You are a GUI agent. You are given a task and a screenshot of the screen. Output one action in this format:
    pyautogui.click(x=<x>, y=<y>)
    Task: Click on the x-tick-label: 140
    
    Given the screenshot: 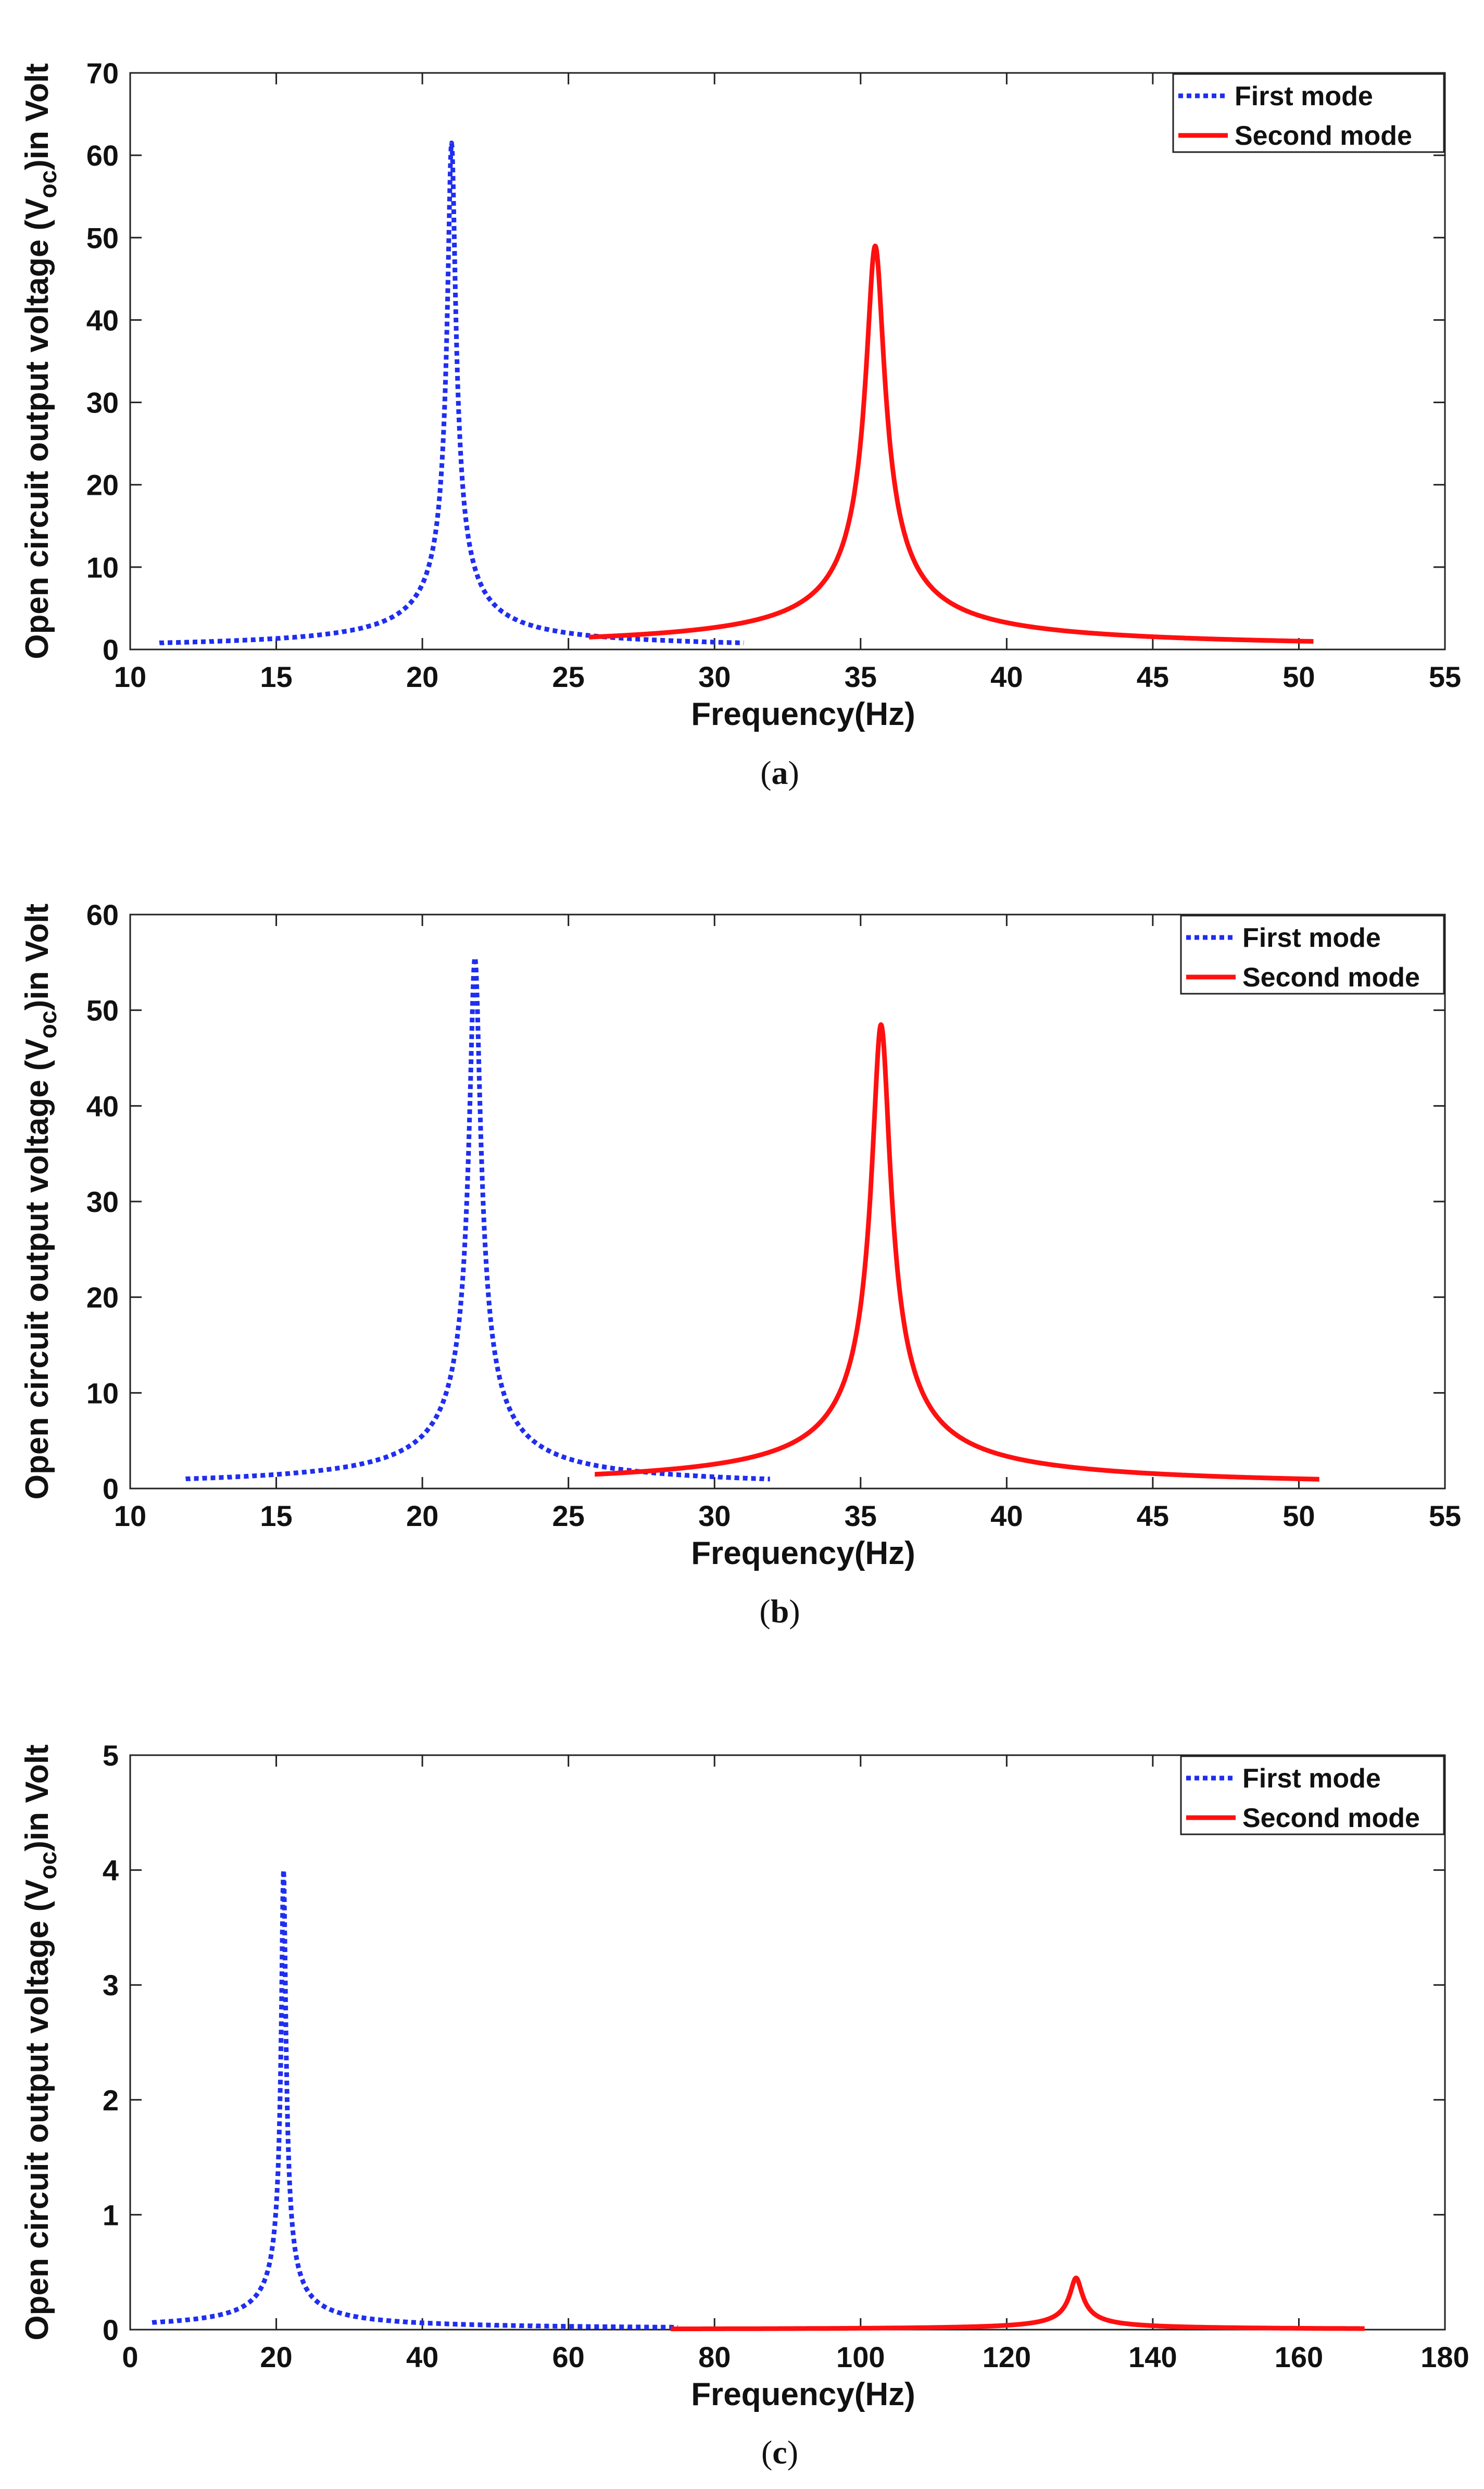 What is the action you would take?
    pyautogui.click(x=1152, y=2357)
    